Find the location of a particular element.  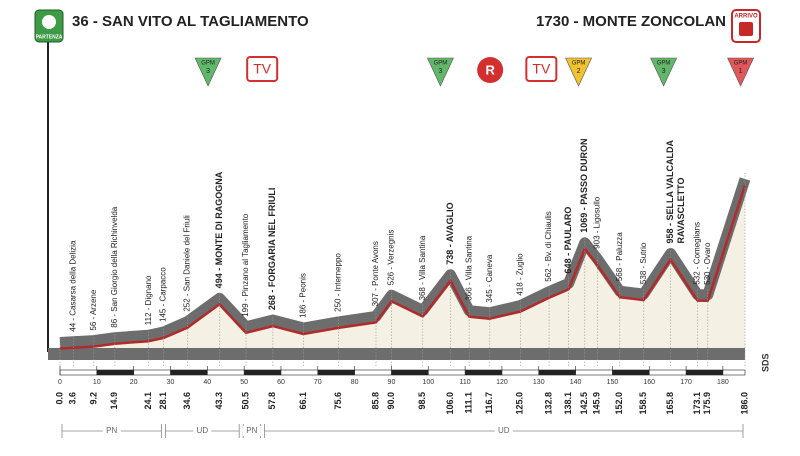

distance-label: 111.1 is located at coordinates (469, 403).